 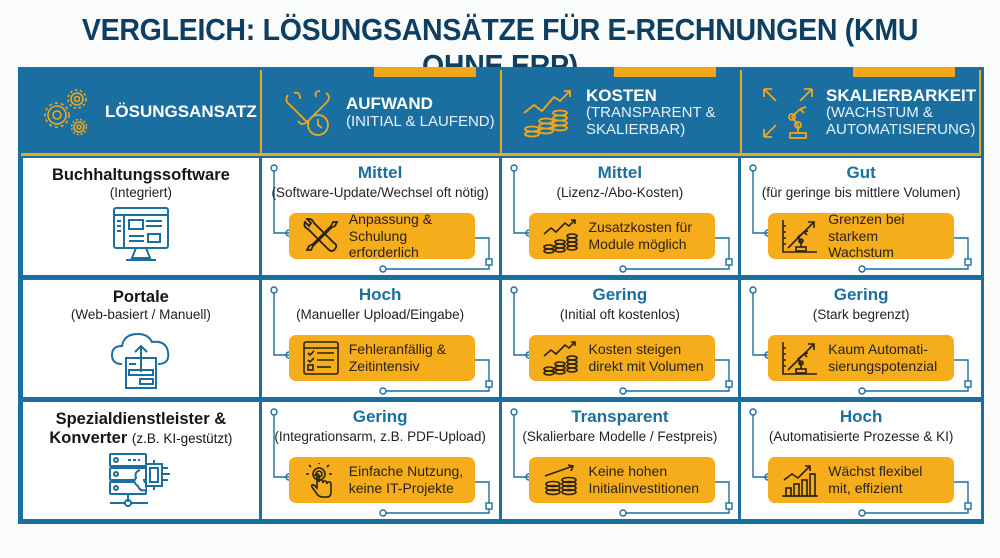 What do you see at coordinates (901, 96) in the screenshot?
I see `header-label: SKALIERBARKEIT` at bounding box center [901, 96].